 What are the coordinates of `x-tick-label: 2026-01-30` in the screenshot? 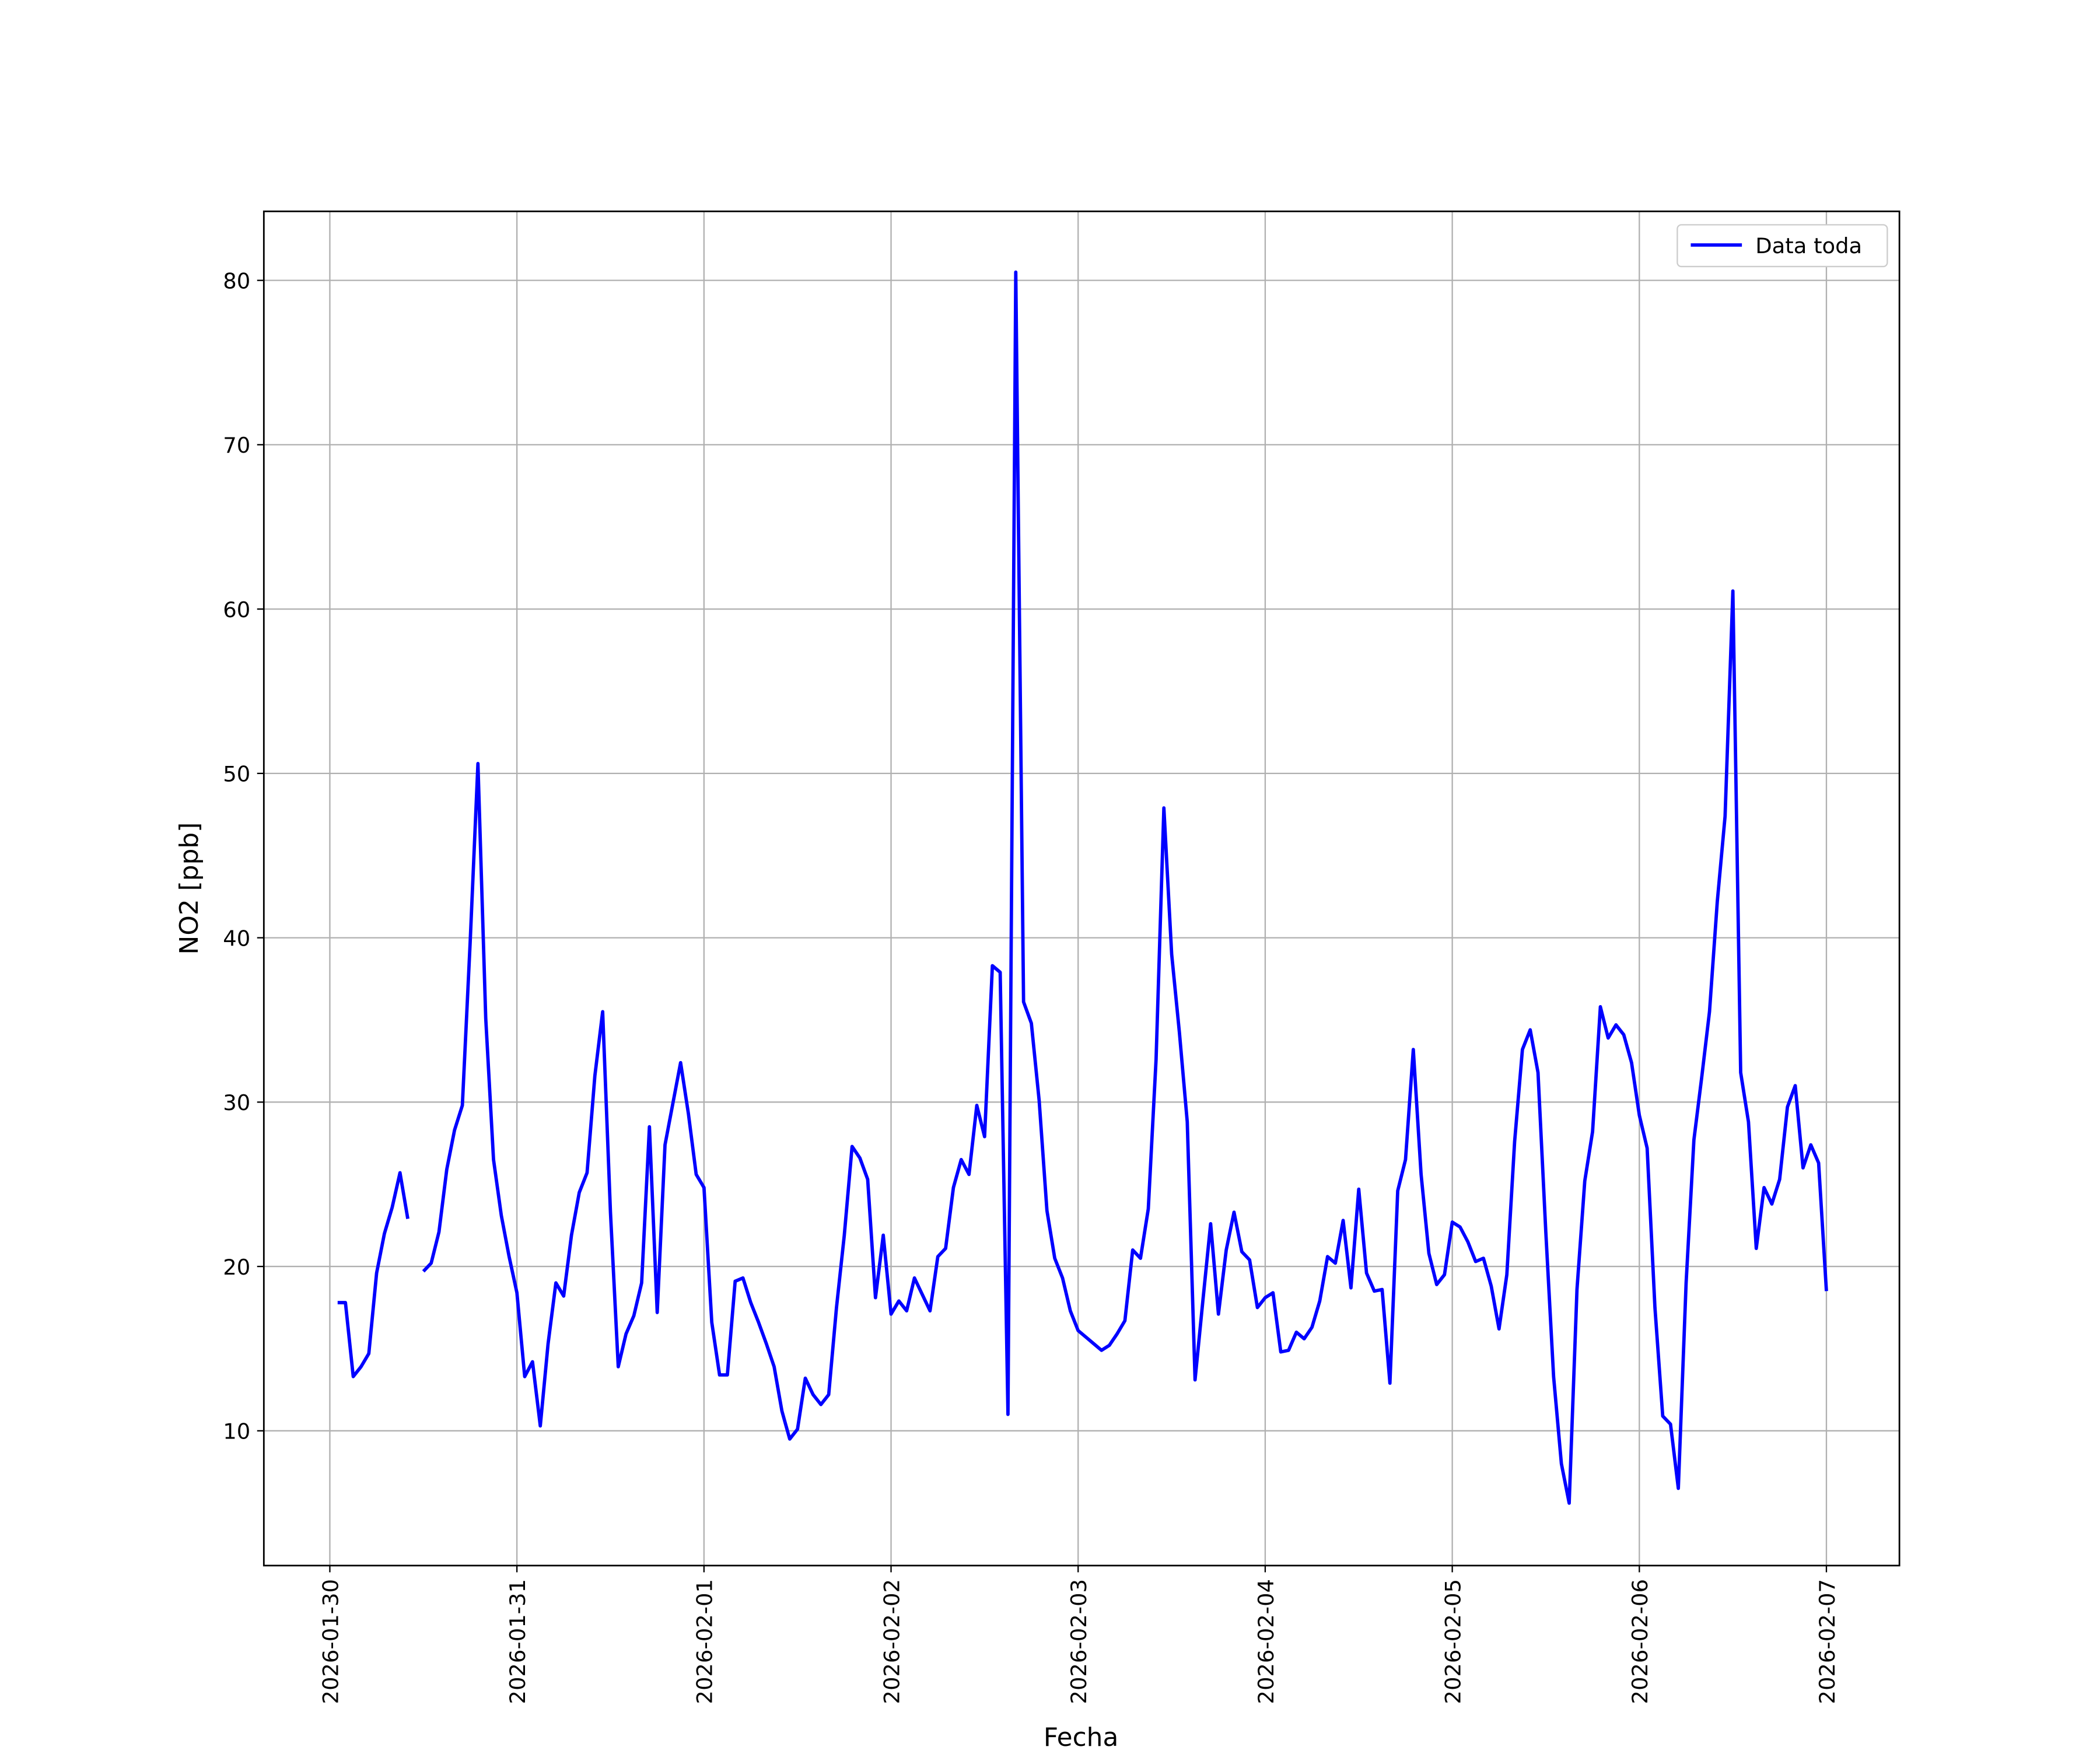 It's located at (330, 1641).